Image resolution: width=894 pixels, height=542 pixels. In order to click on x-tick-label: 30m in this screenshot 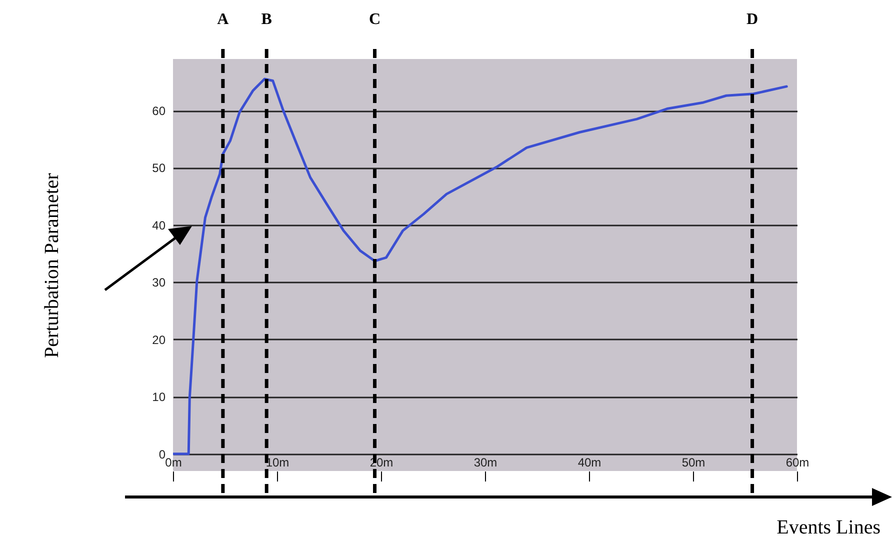, I will do `click(486, 463)`.